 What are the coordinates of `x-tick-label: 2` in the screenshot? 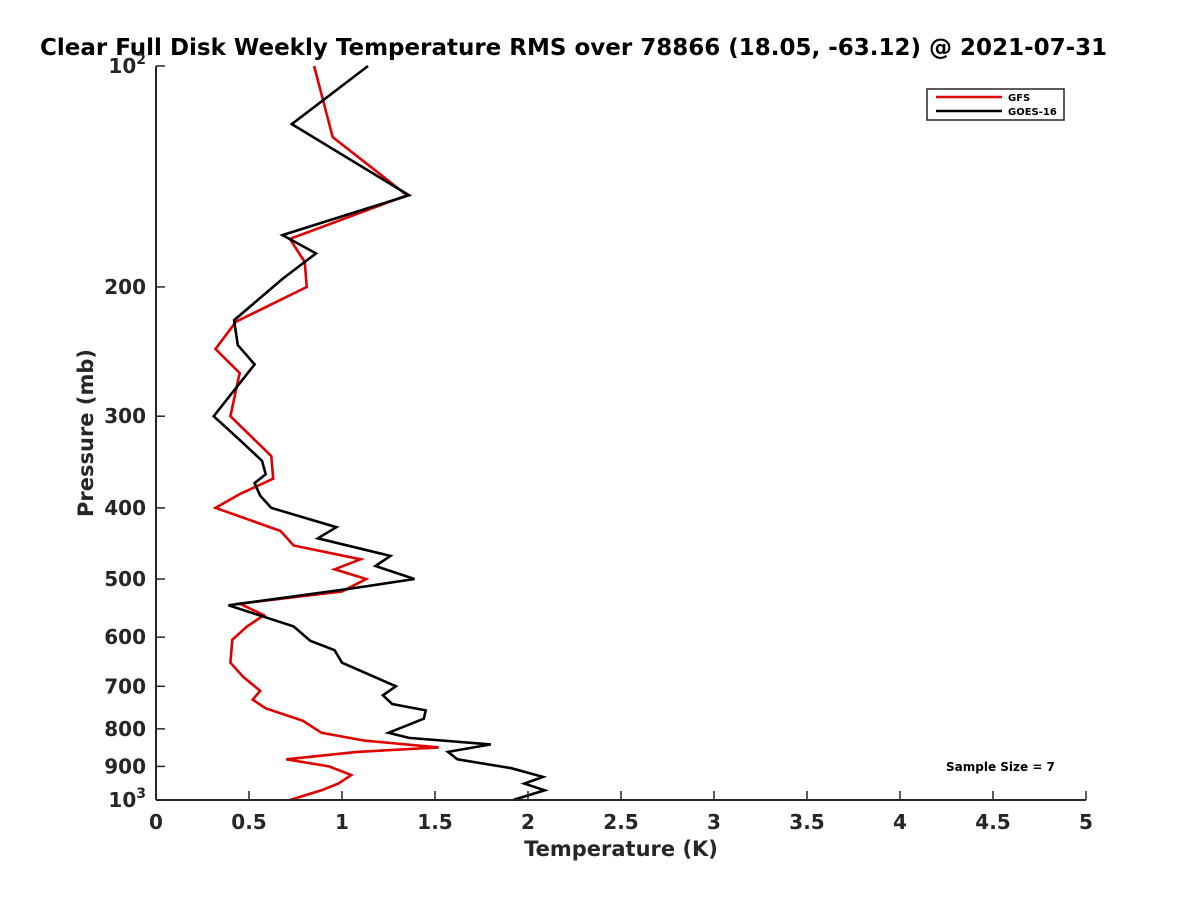 It's located at (528, 822).